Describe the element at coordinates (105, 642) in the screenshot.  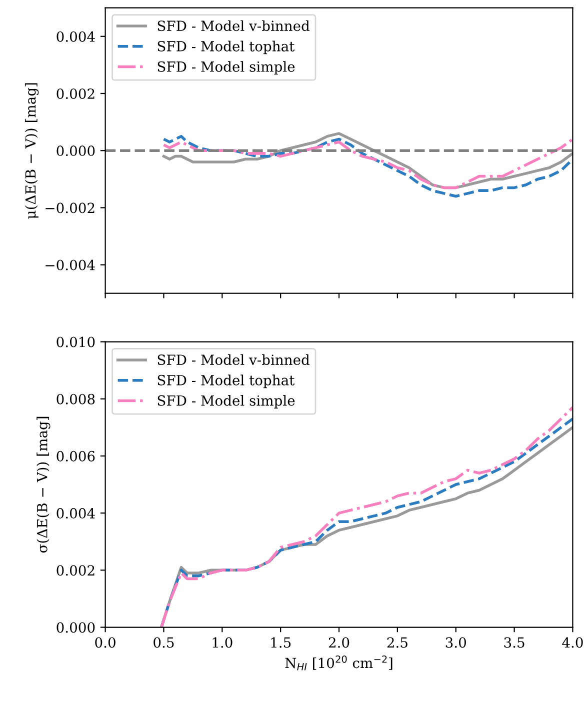
I see `x-tick-label: 0.0` at that location.